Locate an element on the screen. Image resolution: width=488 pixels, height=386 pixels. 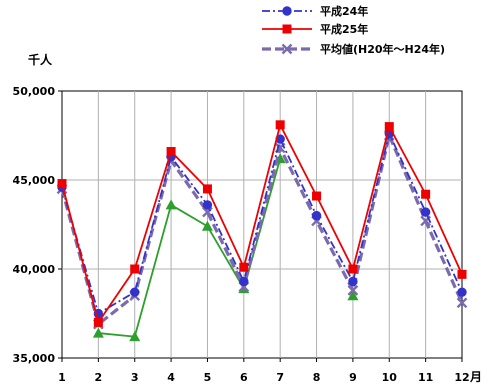
x-tick-label: 11 is located at coordinates (425, 377).